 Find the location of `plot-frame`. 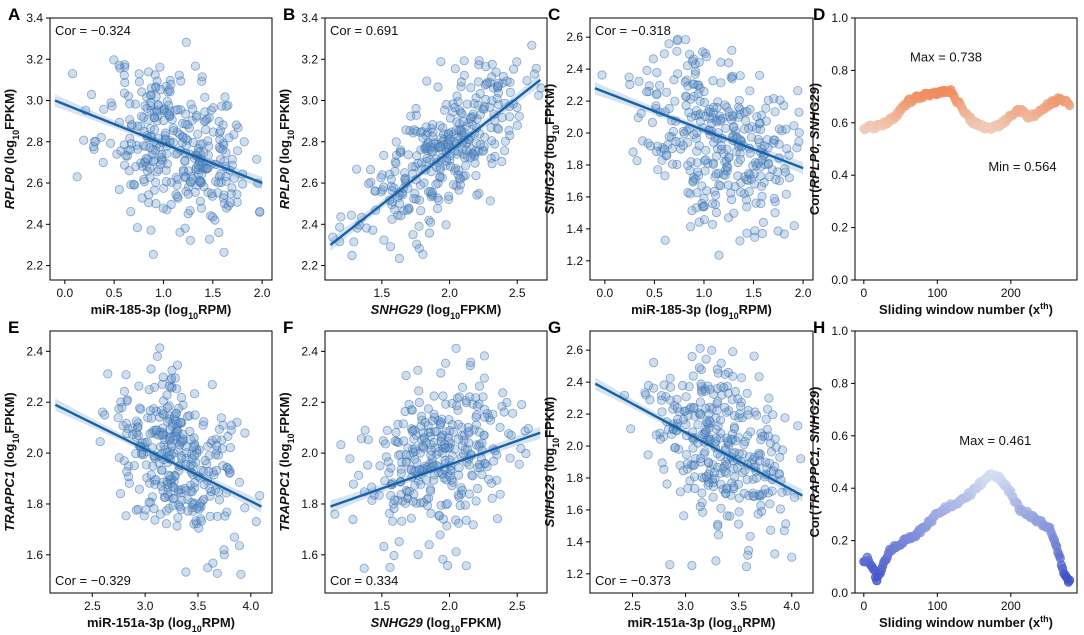

plot-frame is located at coordinates (436, 149).